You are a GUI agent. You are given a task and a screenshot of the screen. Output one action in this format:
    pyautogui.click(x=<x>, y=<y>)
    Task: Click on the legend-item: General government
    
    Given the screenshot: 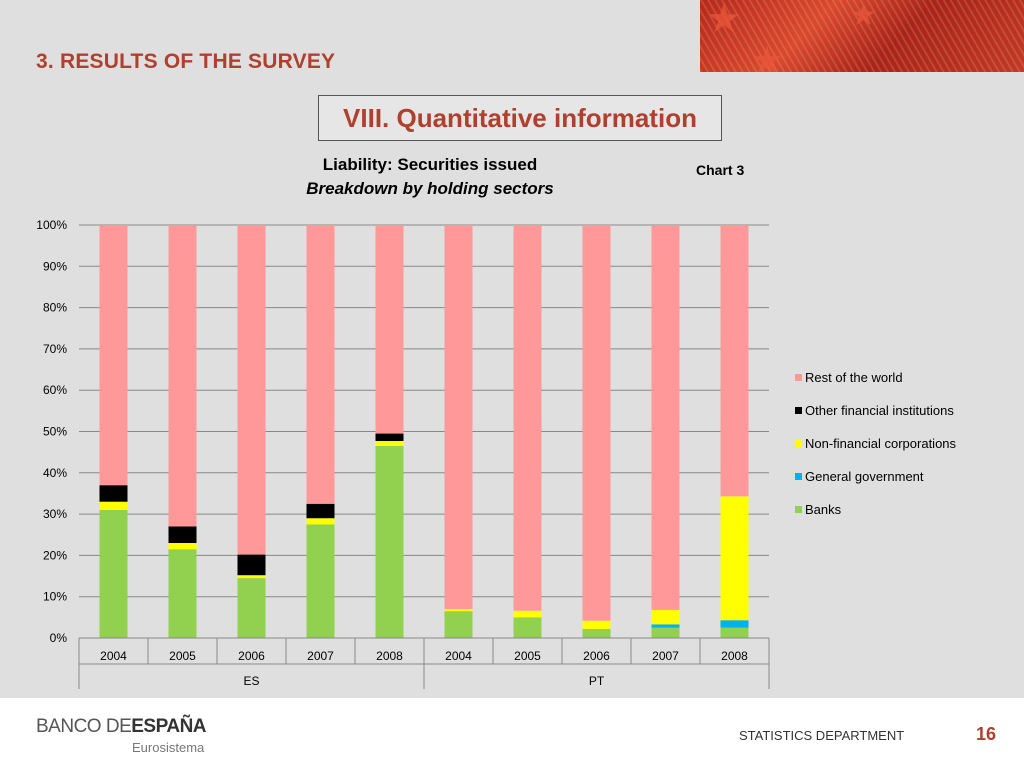 What is the action you would take?
    pyautogui.click(x=875, y=476)
    